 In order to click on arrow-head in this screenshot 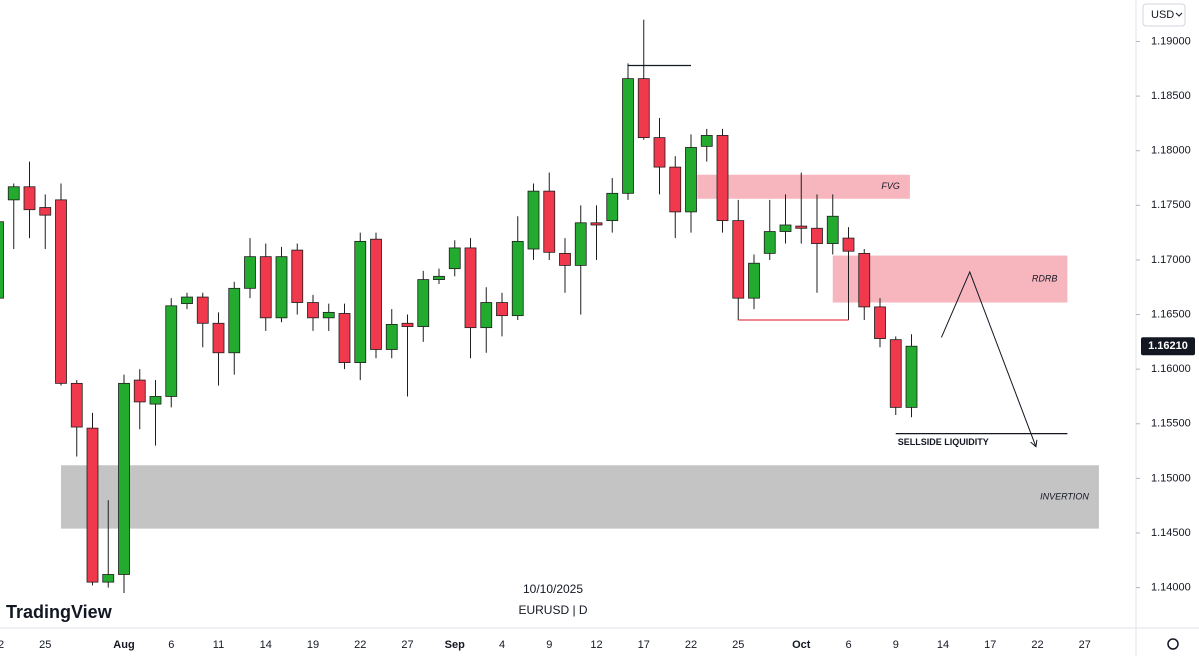, I will do `click(1034, 443)`.